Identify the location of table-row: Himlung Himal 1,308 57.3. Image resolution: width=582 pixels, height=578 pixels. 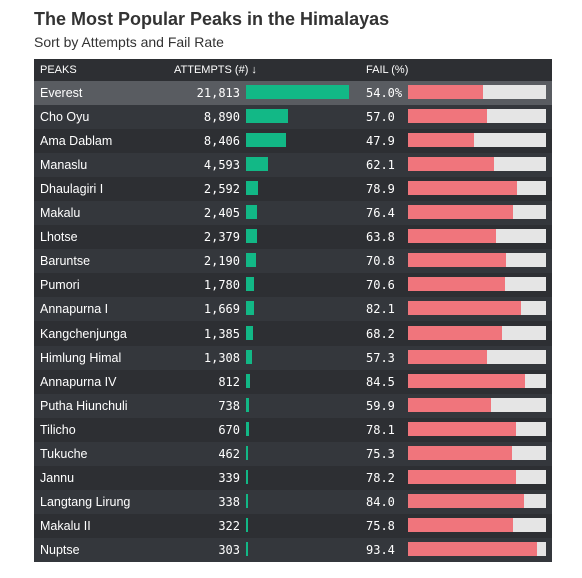
(293, 357).